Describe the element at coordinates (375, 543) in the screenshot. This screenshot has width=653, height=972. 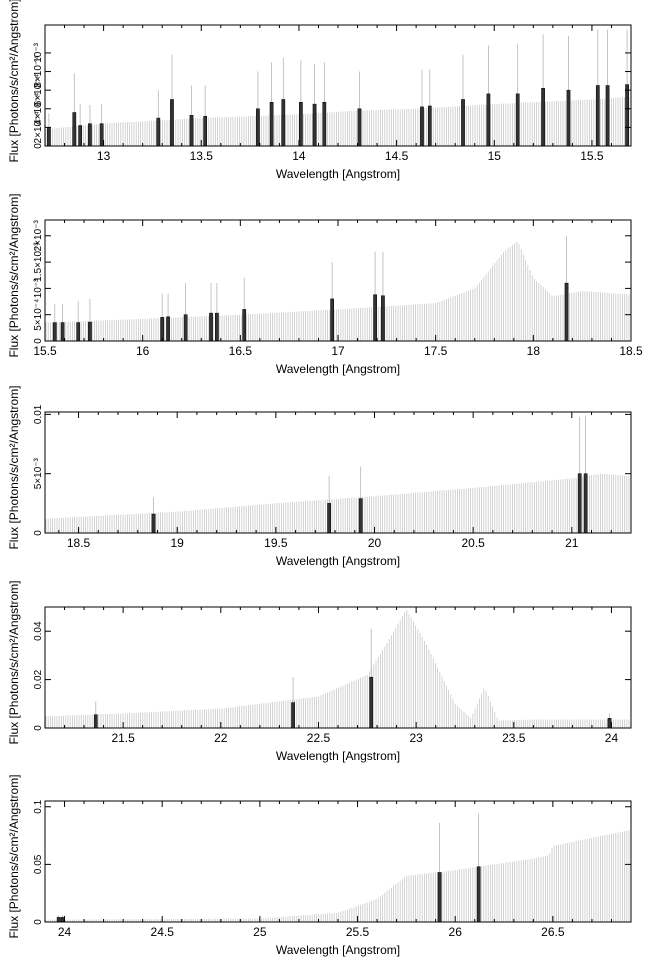
I see `x-tick-label: 20` at that location.